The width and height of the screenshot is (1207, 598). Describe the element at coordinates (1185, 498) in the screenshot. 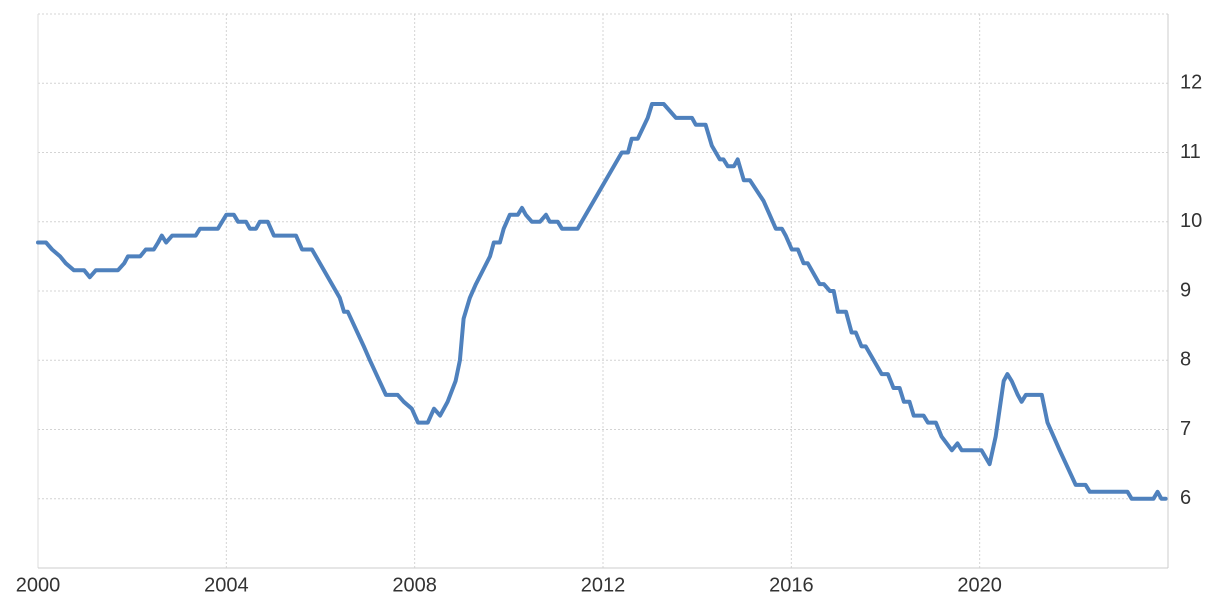

I see `y-tick-label: 6` at that location.